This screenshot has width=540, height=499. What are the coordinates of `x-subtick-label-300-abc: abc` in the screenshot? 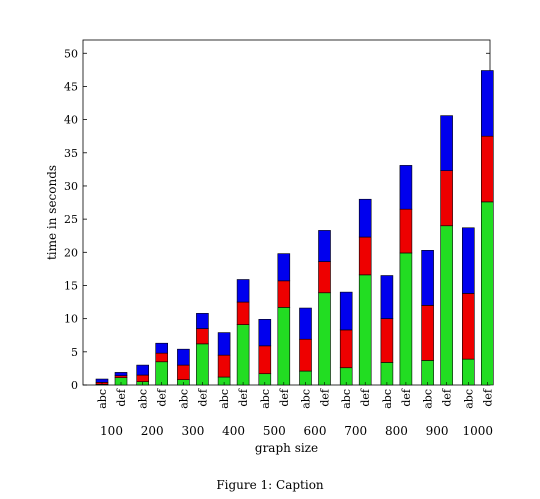 It's located at (183, 399).